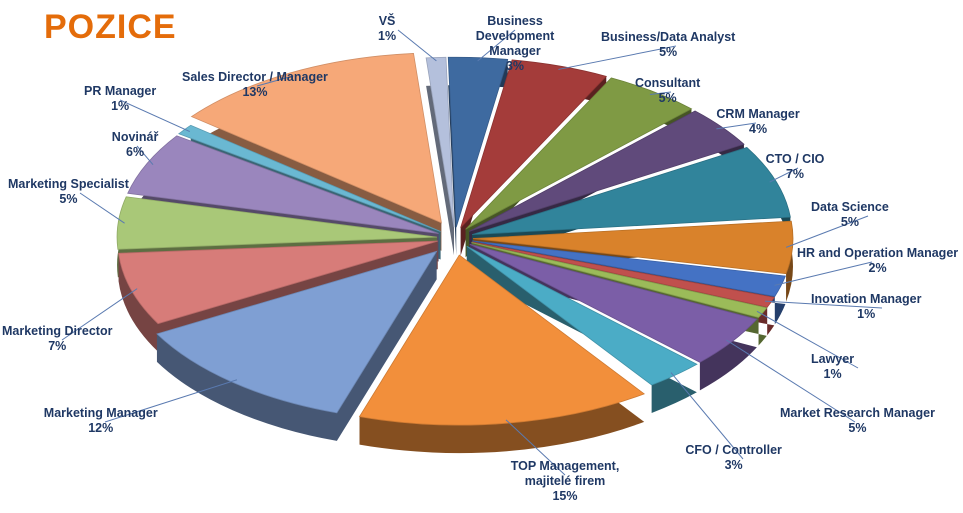 The height and width of the screenshot is (513, 963). Describe the element at coordinates (668, 37) in the screenshot. I see `slice-label-name: Business/Data Analyst` at that location.